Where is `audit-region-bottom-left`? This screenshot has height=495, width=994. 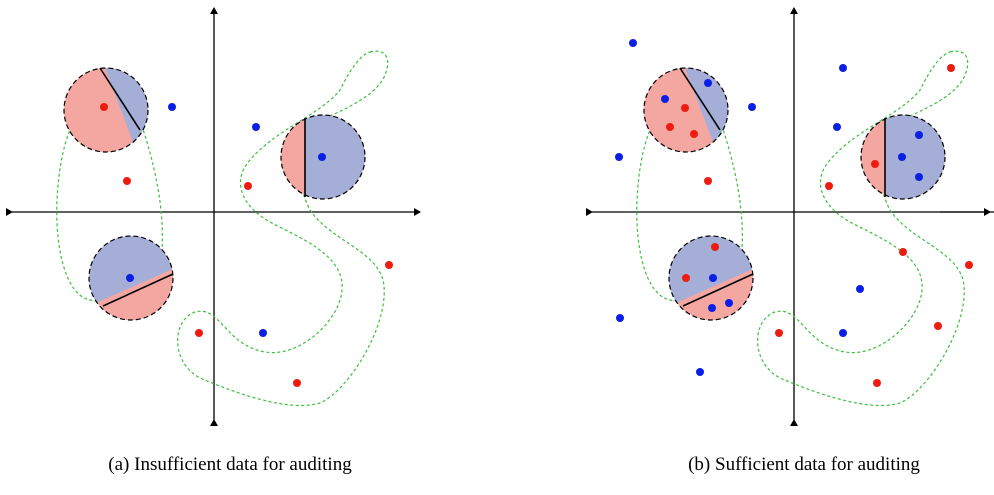
audit-region-bottom-left is located at coordinates (131, 278).